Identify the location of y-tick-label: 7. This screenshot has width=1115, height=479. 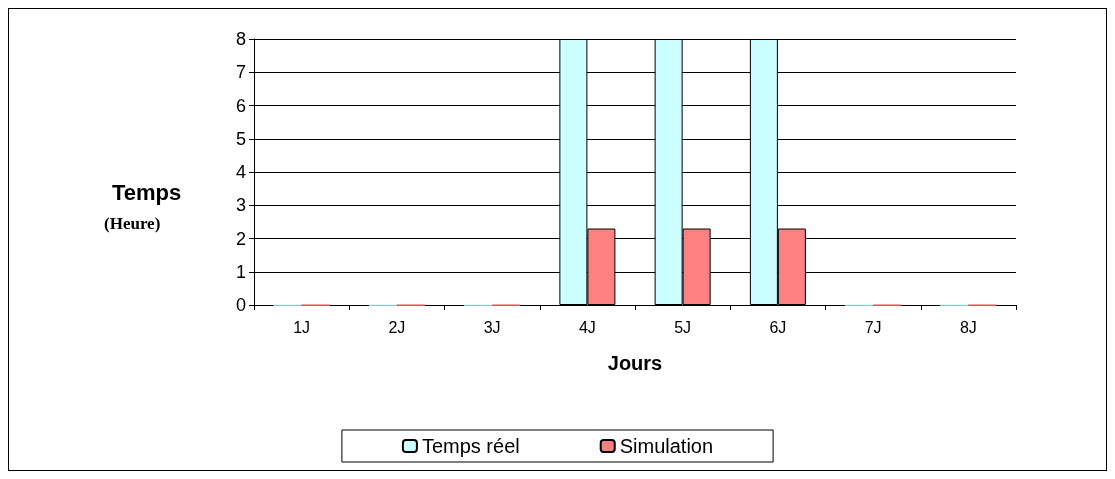
(240, 72).